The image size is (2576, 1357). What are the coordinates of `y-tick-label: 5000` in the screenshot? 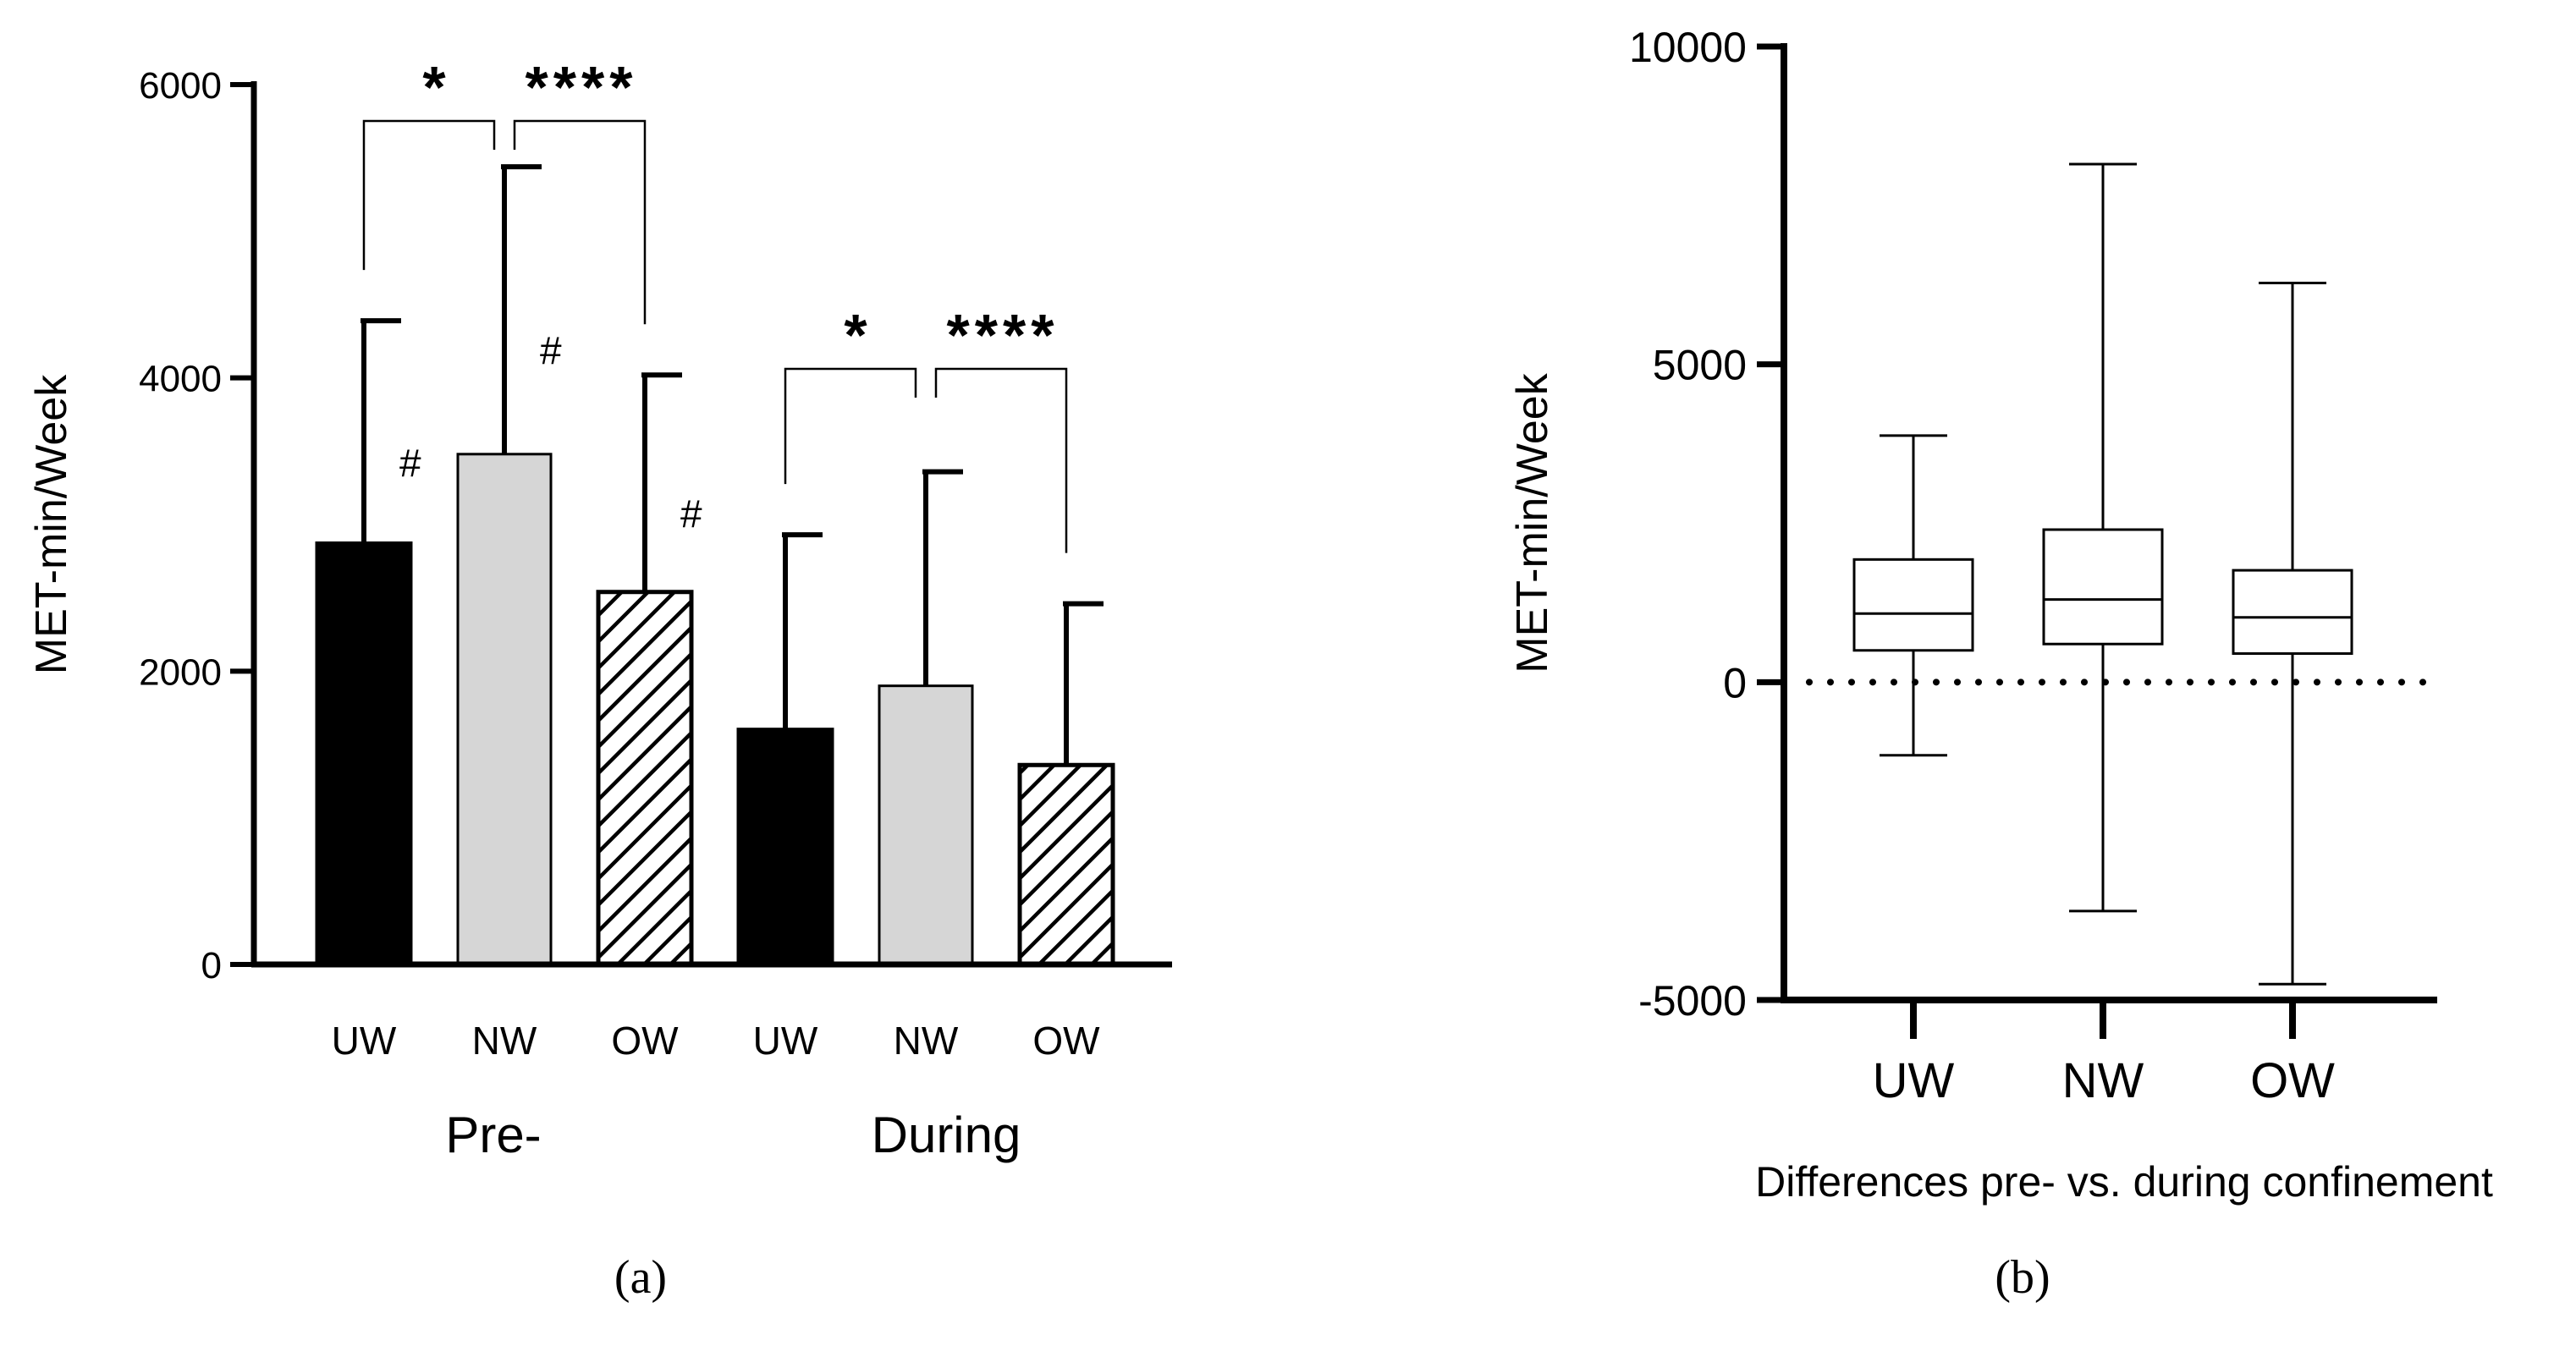 It's located at (1700, 365).